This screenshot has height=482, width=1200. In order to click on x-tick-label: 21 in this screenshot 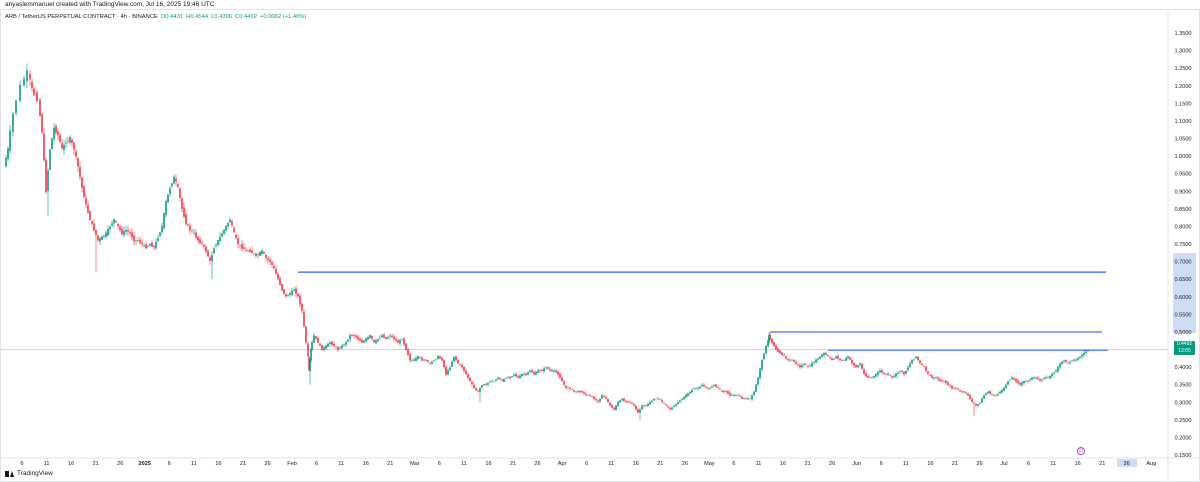, I will do `click(660, 464)`.